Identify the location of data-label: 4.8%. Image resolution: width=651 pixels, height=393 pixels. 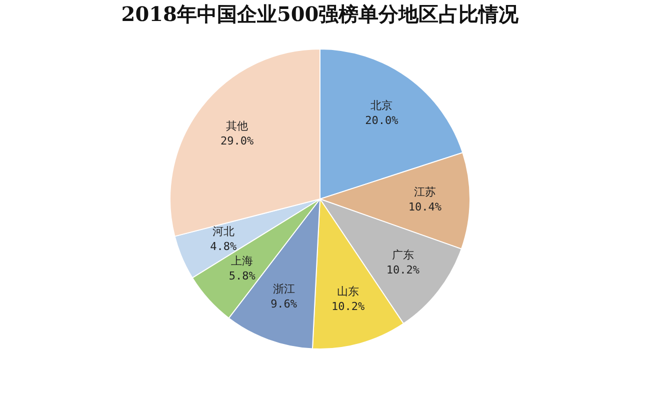
(223, 247).